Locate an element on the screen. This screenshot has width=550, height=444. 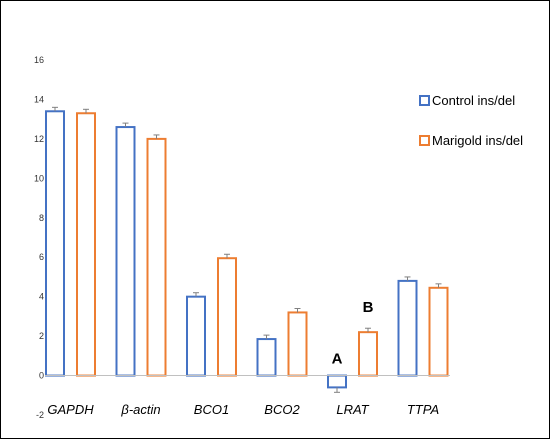
y-tick-label: 12 is located at coordinates (39, 139).